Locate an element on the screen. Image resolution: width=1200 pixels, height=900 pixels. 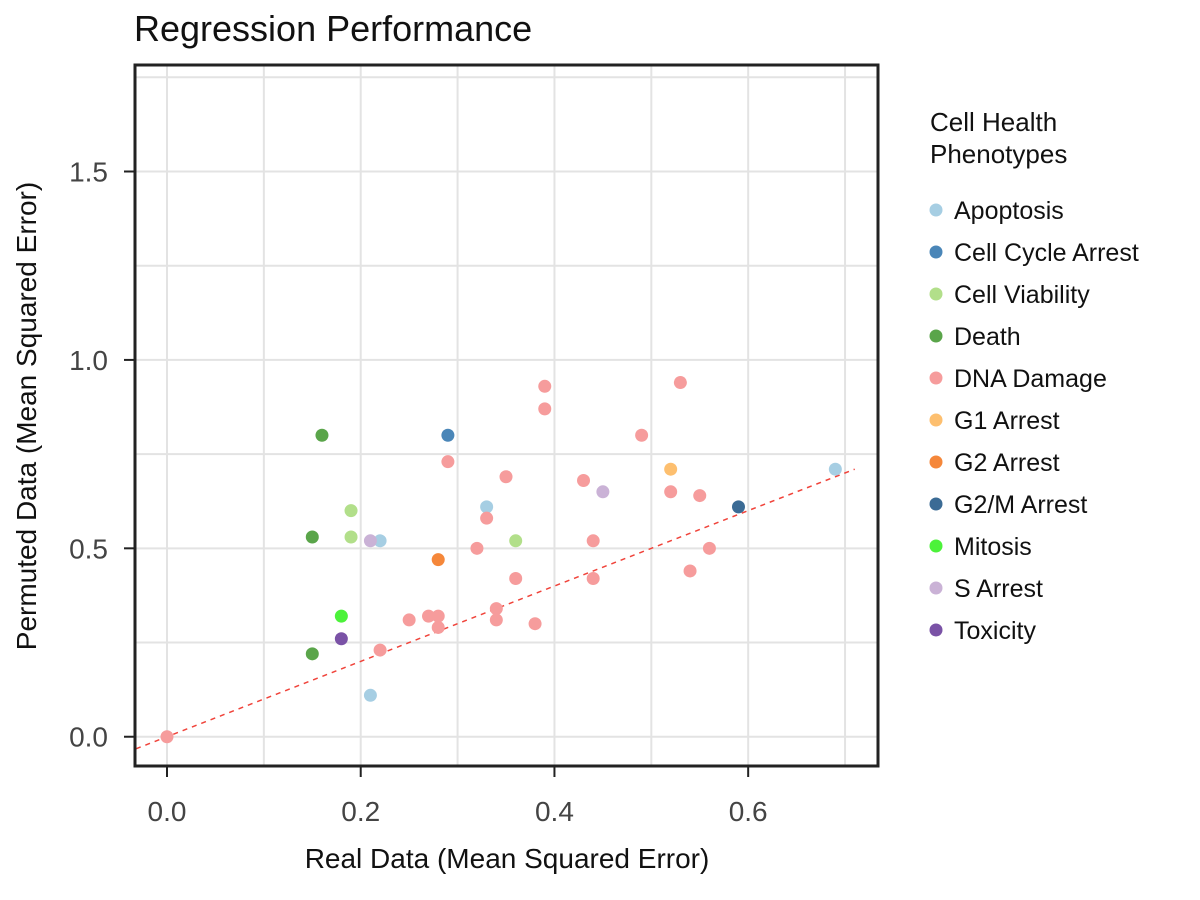
x-axis-ticks: 0.0 0.2 0.4 0.6 is located at coordinates (458, 797).